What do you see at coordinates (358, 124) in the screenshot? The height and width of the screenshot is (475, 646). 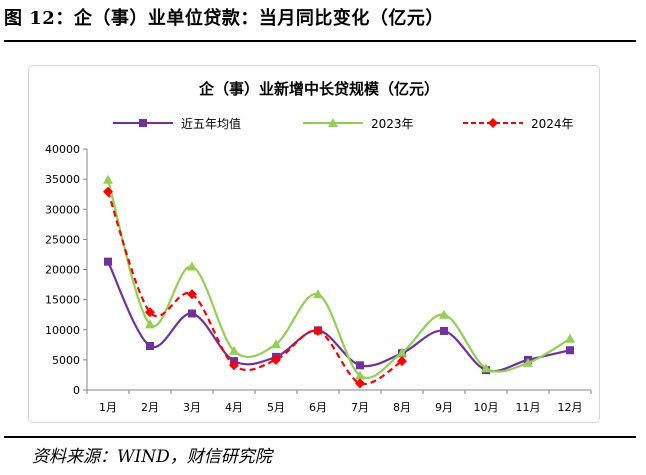 I see `legend-item-2: 2023年` at bounding box center [358, 124].